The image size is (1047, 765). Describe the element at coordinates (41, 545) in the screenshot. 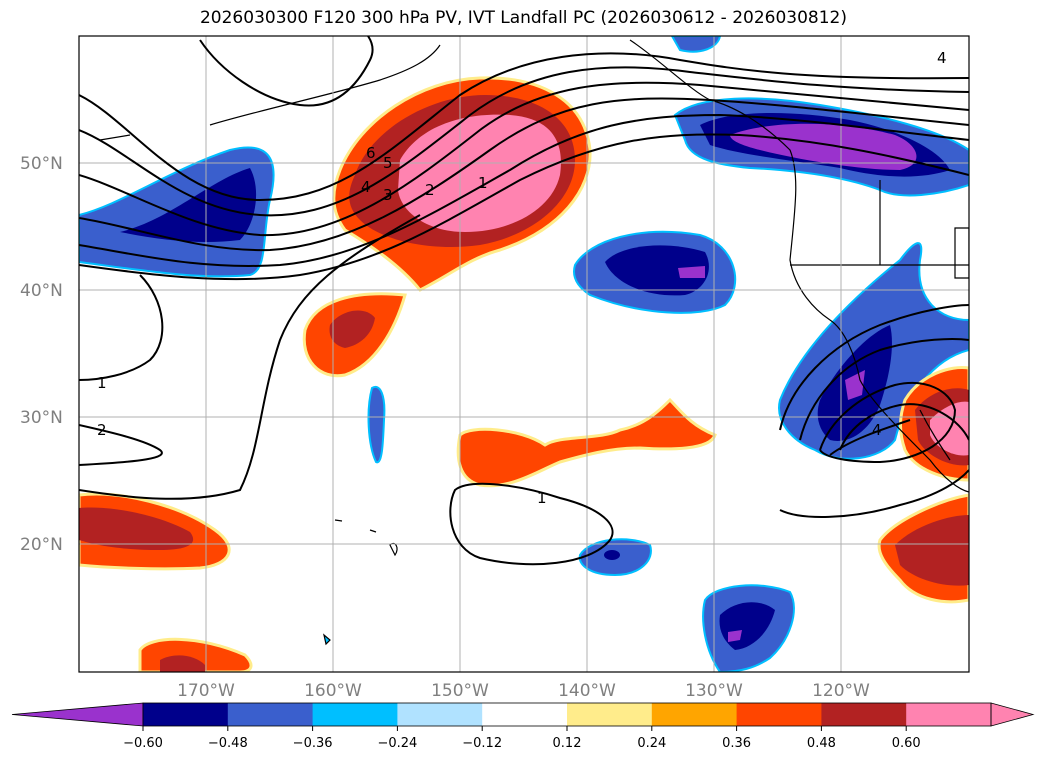

I see `lat-label-20n: 20°N` at that location.